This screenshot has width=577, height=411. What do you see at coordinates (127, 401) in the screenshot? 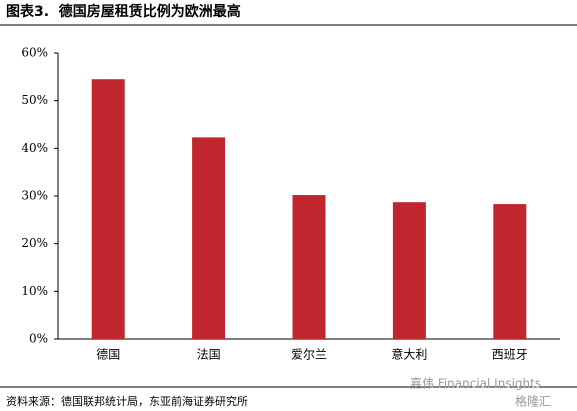
I see `source: 资料来源：德国联邦统计局，东亚前海证券研究所` at bounding box center [127, 401].